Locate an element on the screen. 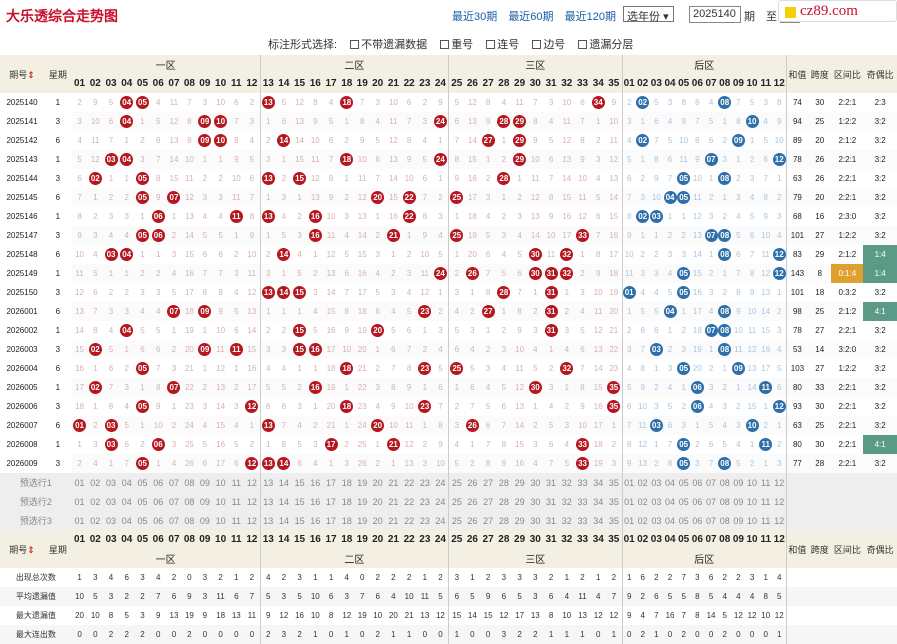 This screenshot has width=897, height=644. option-no-miss: 不带遗漏数据 is located at coordinates (388, 45).